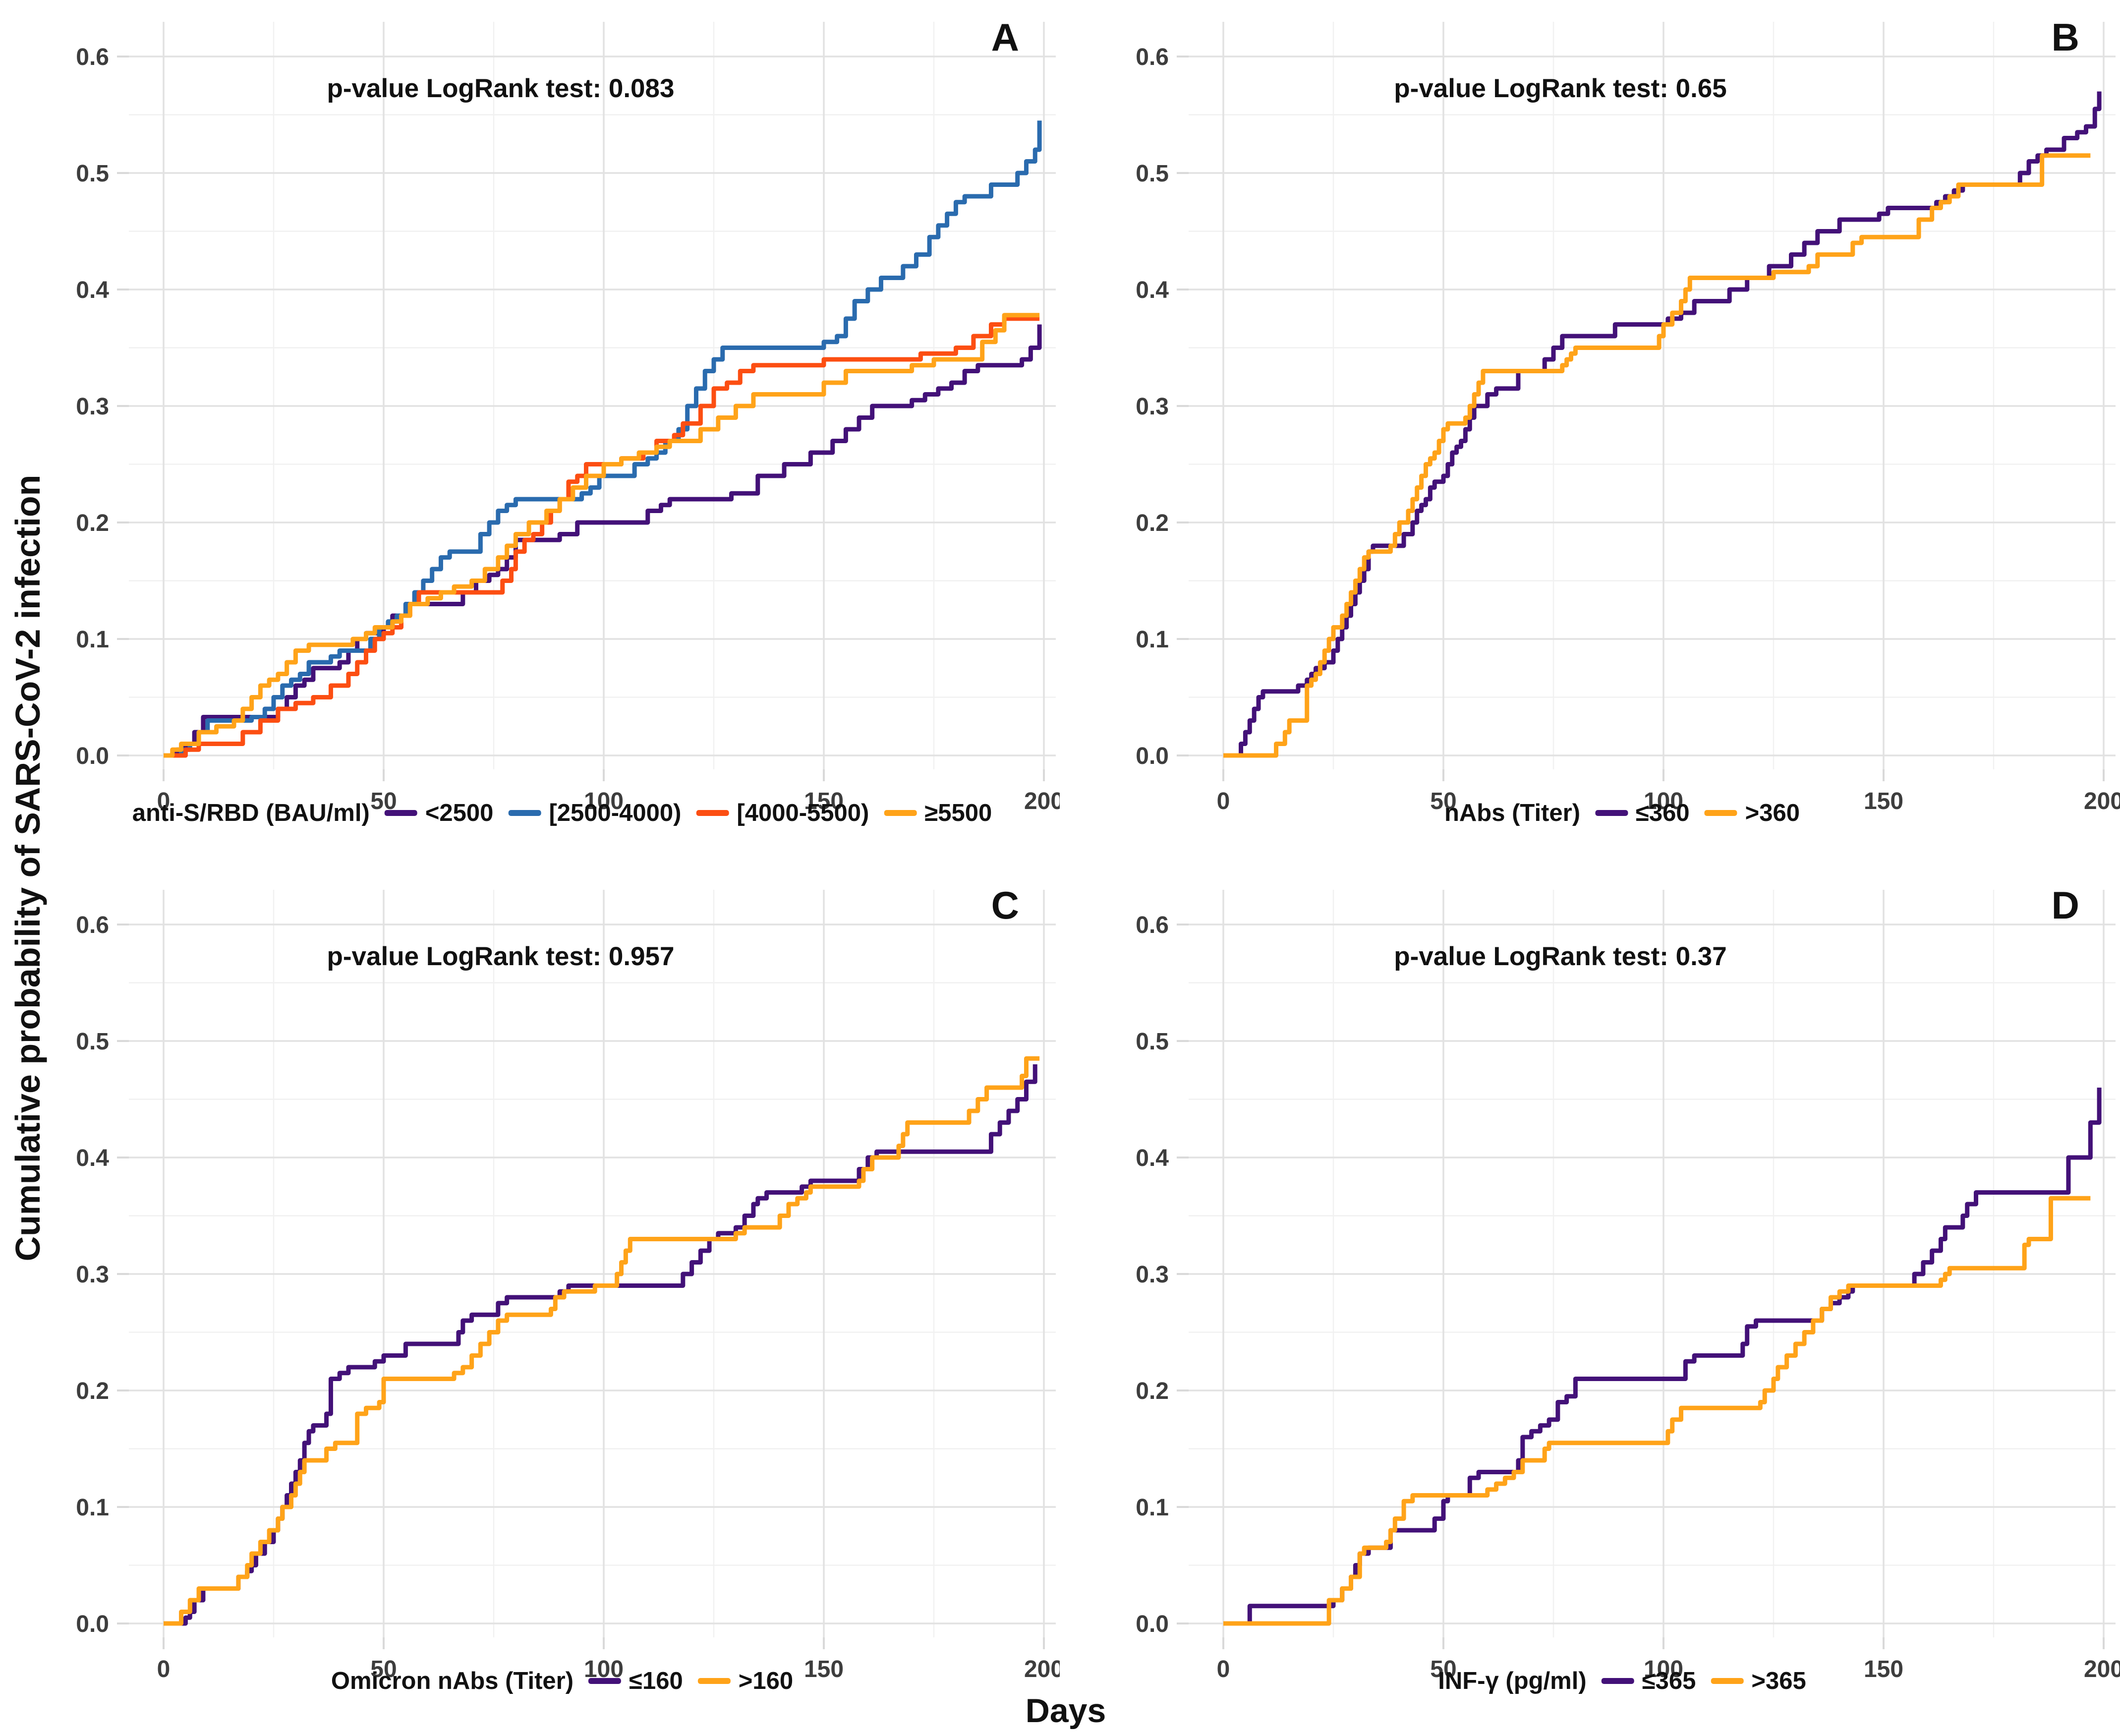  I want to click on legend-label: >160, so click(766, 1681).